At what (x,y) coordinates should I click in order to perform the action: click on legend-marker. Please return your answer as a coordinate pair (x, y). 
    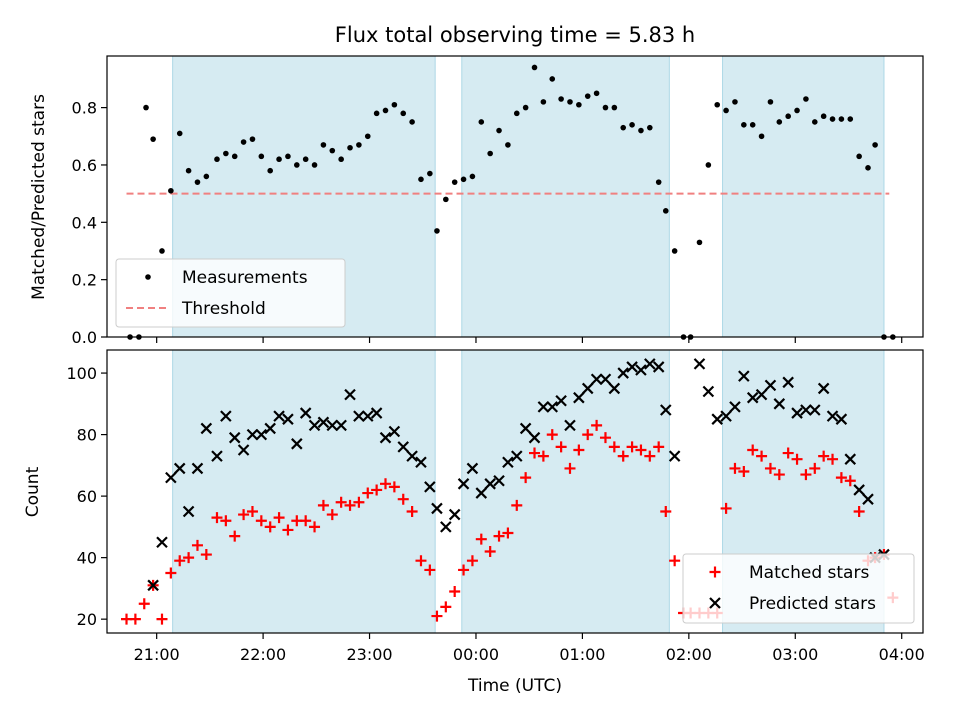
    Looking at the image, I should click on (148, 277).